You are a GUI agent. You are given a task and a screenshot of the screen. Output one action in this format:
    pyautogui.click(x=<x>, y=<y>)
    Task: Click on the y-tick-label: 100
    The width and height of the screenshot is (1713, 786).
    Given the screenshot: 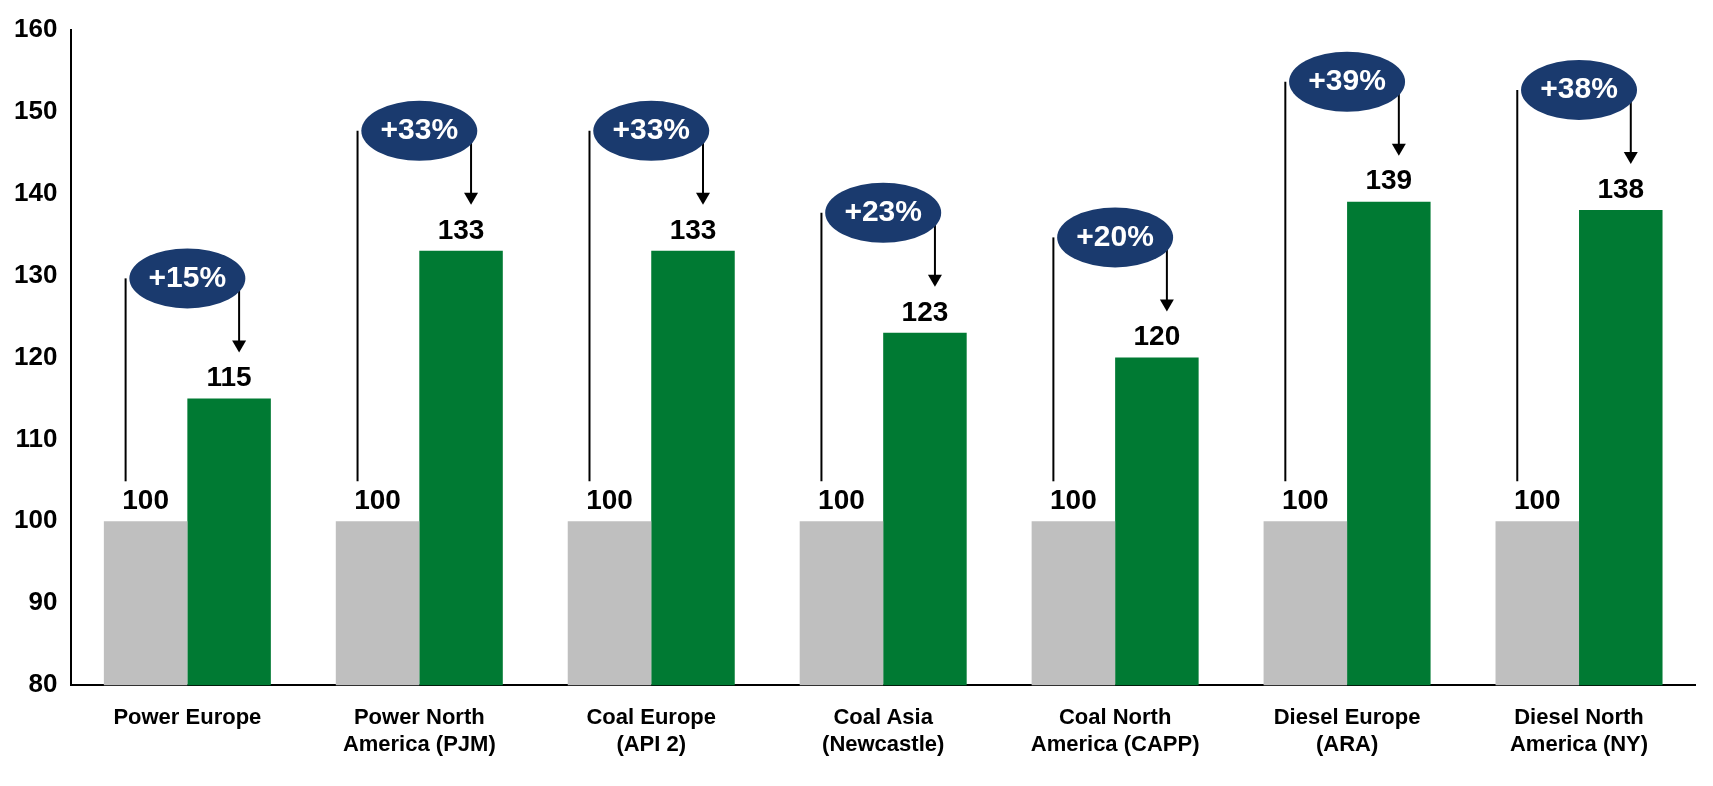 What is the action you would take?
    pyautogui.click(x=35, y=519)
    